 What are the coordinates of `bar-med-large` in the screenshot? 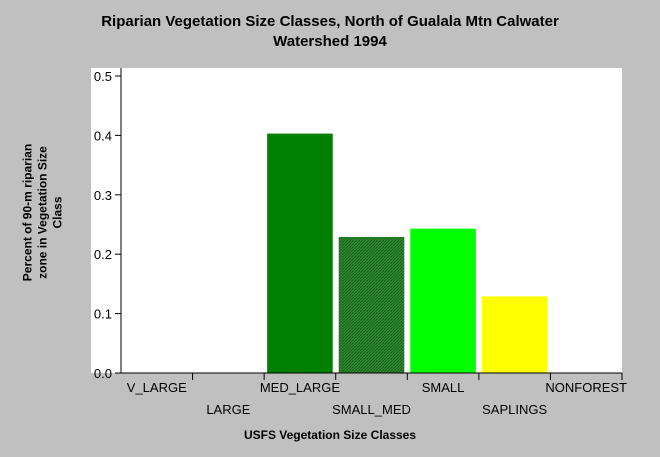 It's located at (300, 253).